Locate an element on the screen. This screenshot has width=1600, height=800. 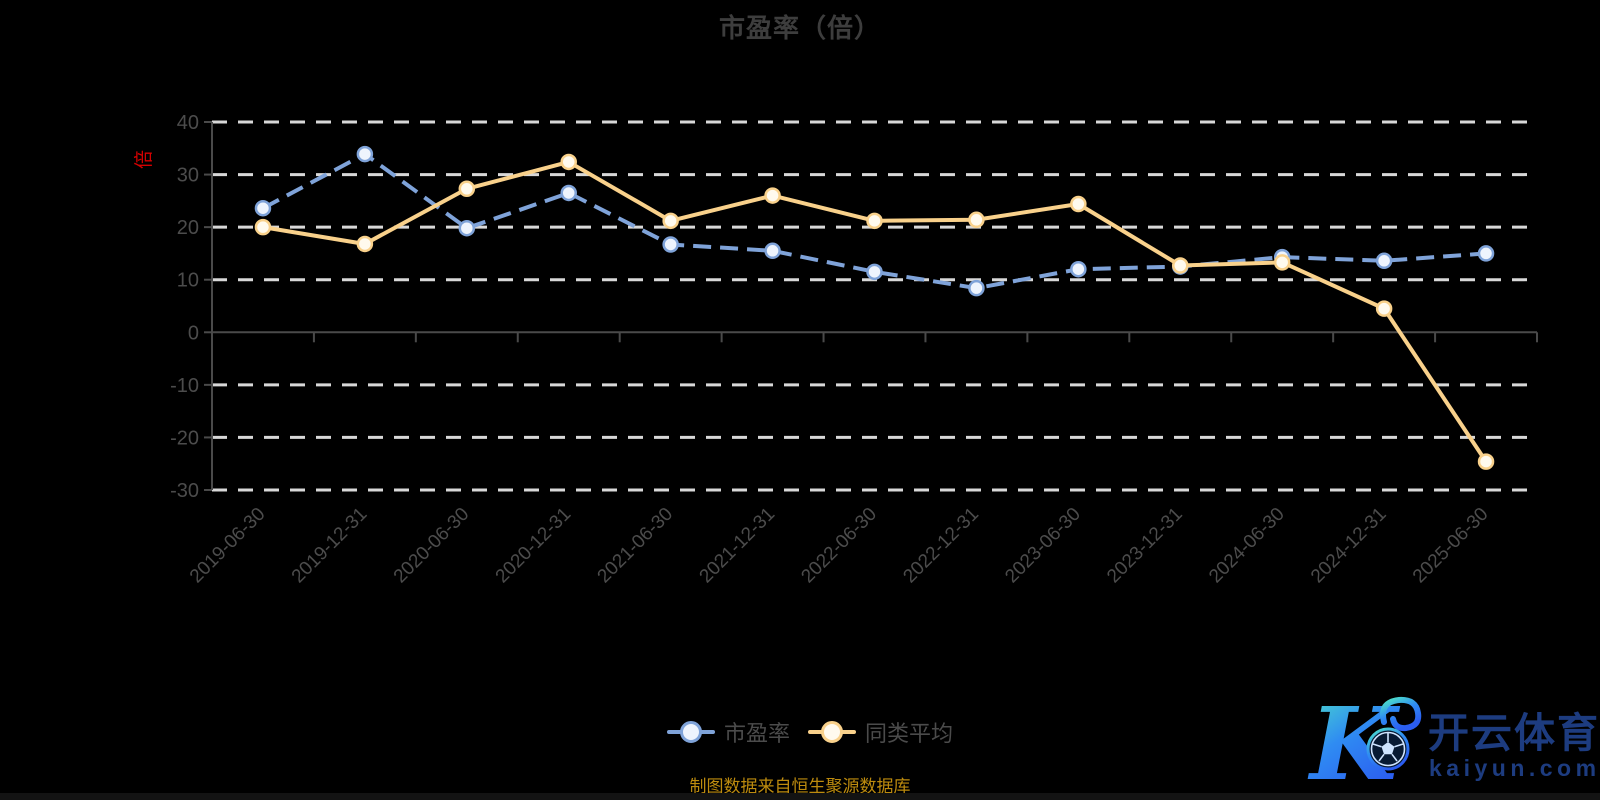
svg-text: 2020-06-30 is located at coordinates (432, 546).